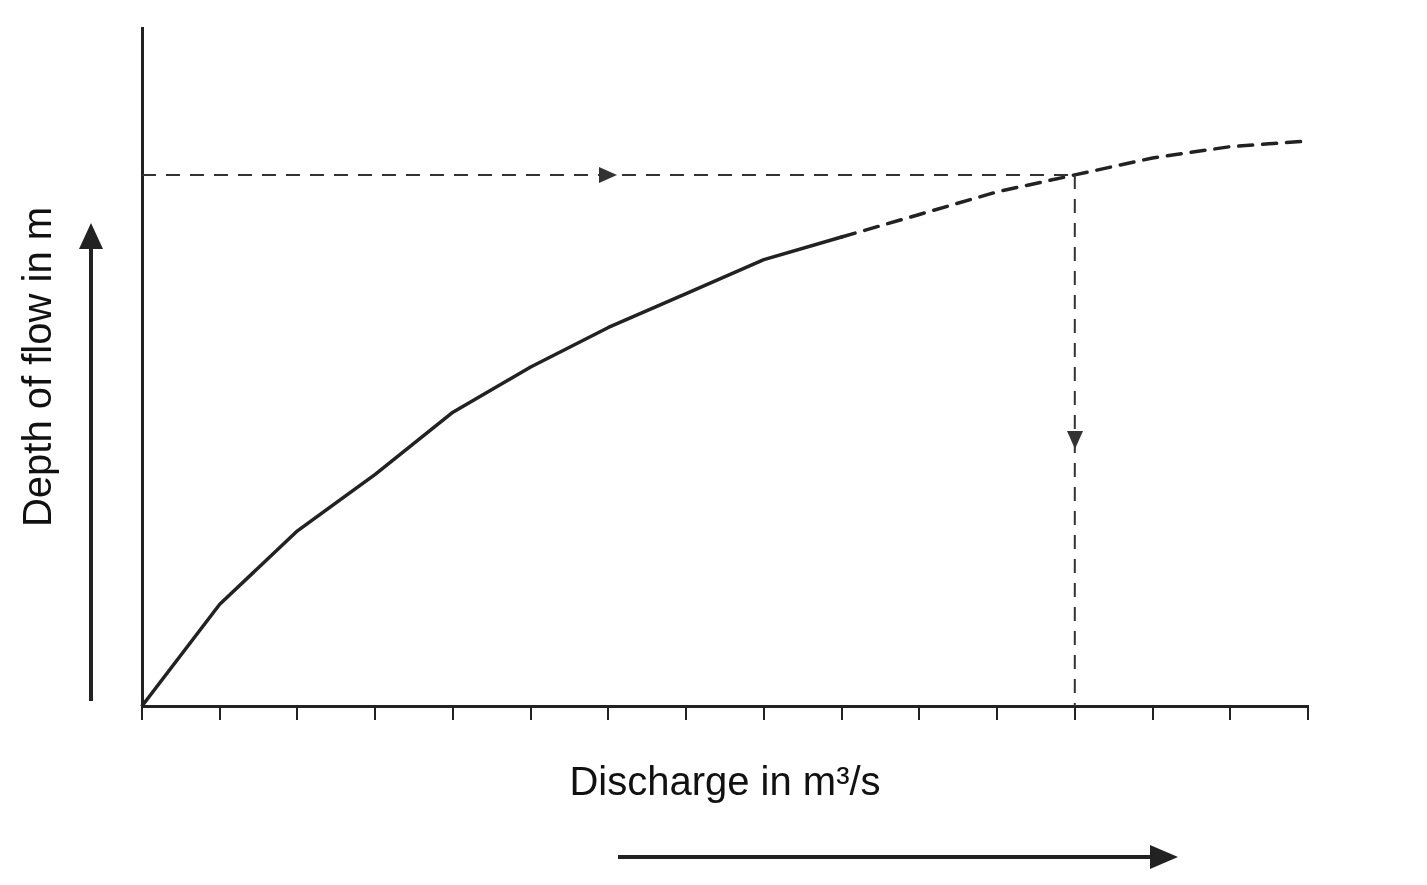 This screenshot has width=1427, height=885. Describe the element at coordinates (725, 781) in the screenshot. I see `x-axis-title: Discharge in m³/s` at that location.